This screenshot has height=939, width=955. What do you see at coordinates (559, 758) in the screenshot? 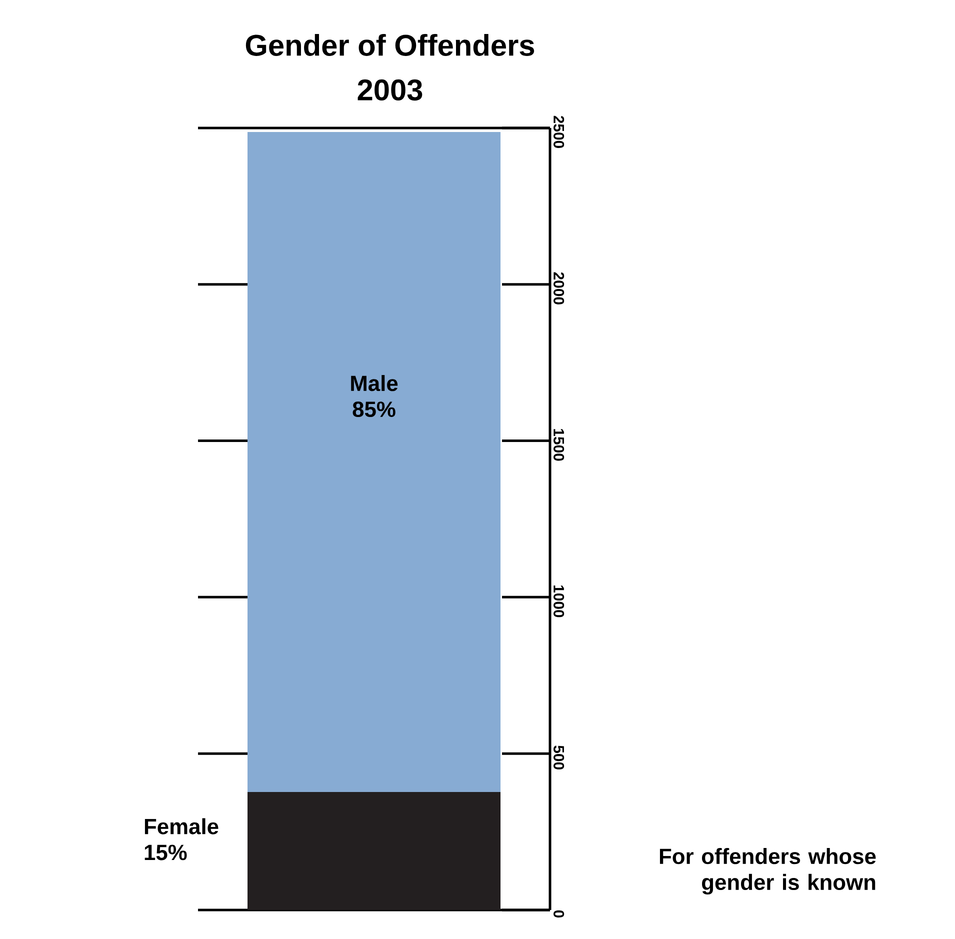
I see `y-tick-label: 500` at bounding box center [559, 758].